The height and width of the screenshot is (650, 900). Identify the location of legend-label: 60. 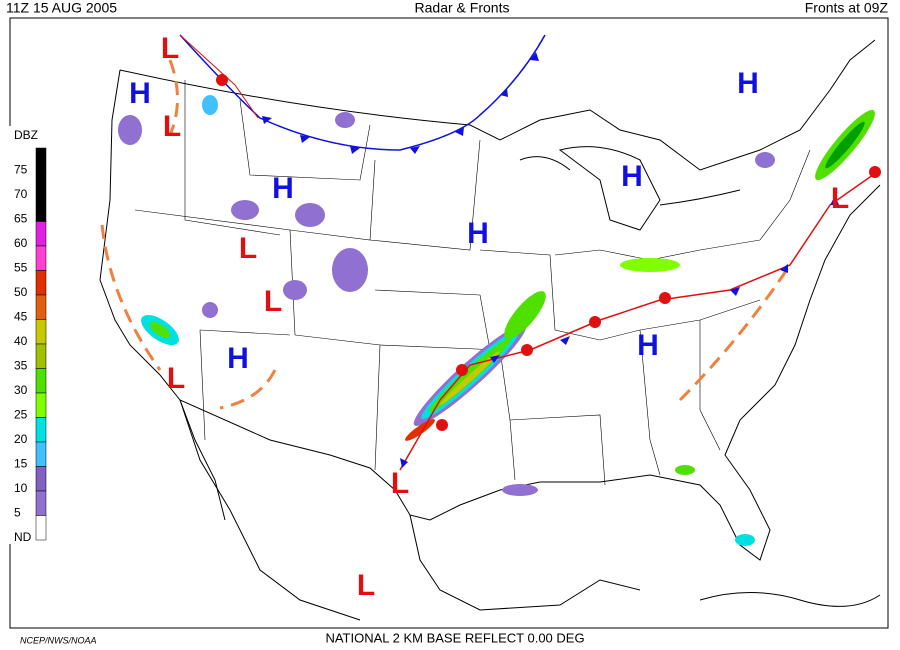
(21, 243).